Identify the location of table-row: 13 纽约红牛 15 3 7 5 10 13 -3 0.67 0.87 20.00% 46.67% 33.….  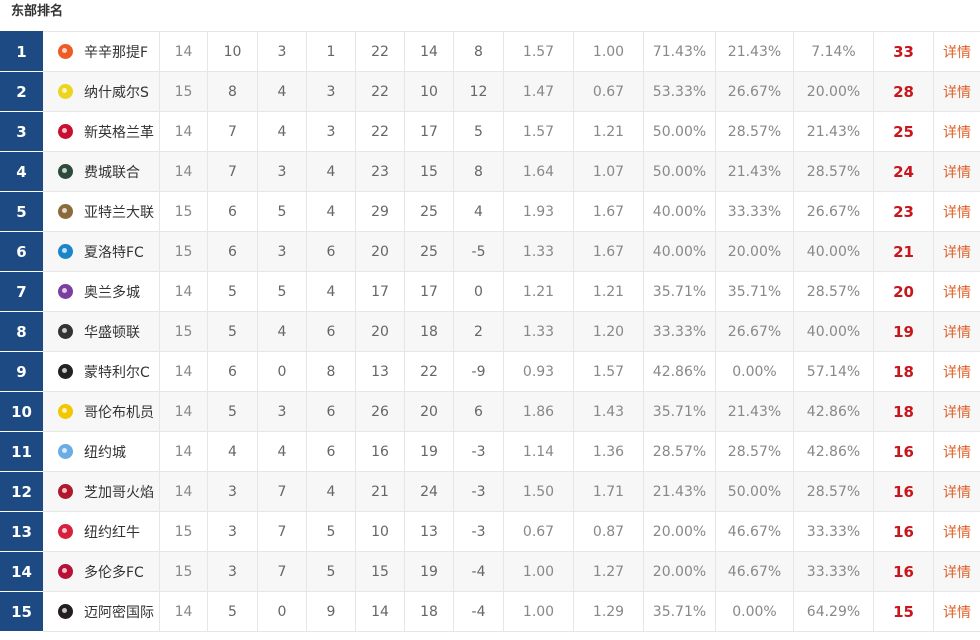
(490, 531).